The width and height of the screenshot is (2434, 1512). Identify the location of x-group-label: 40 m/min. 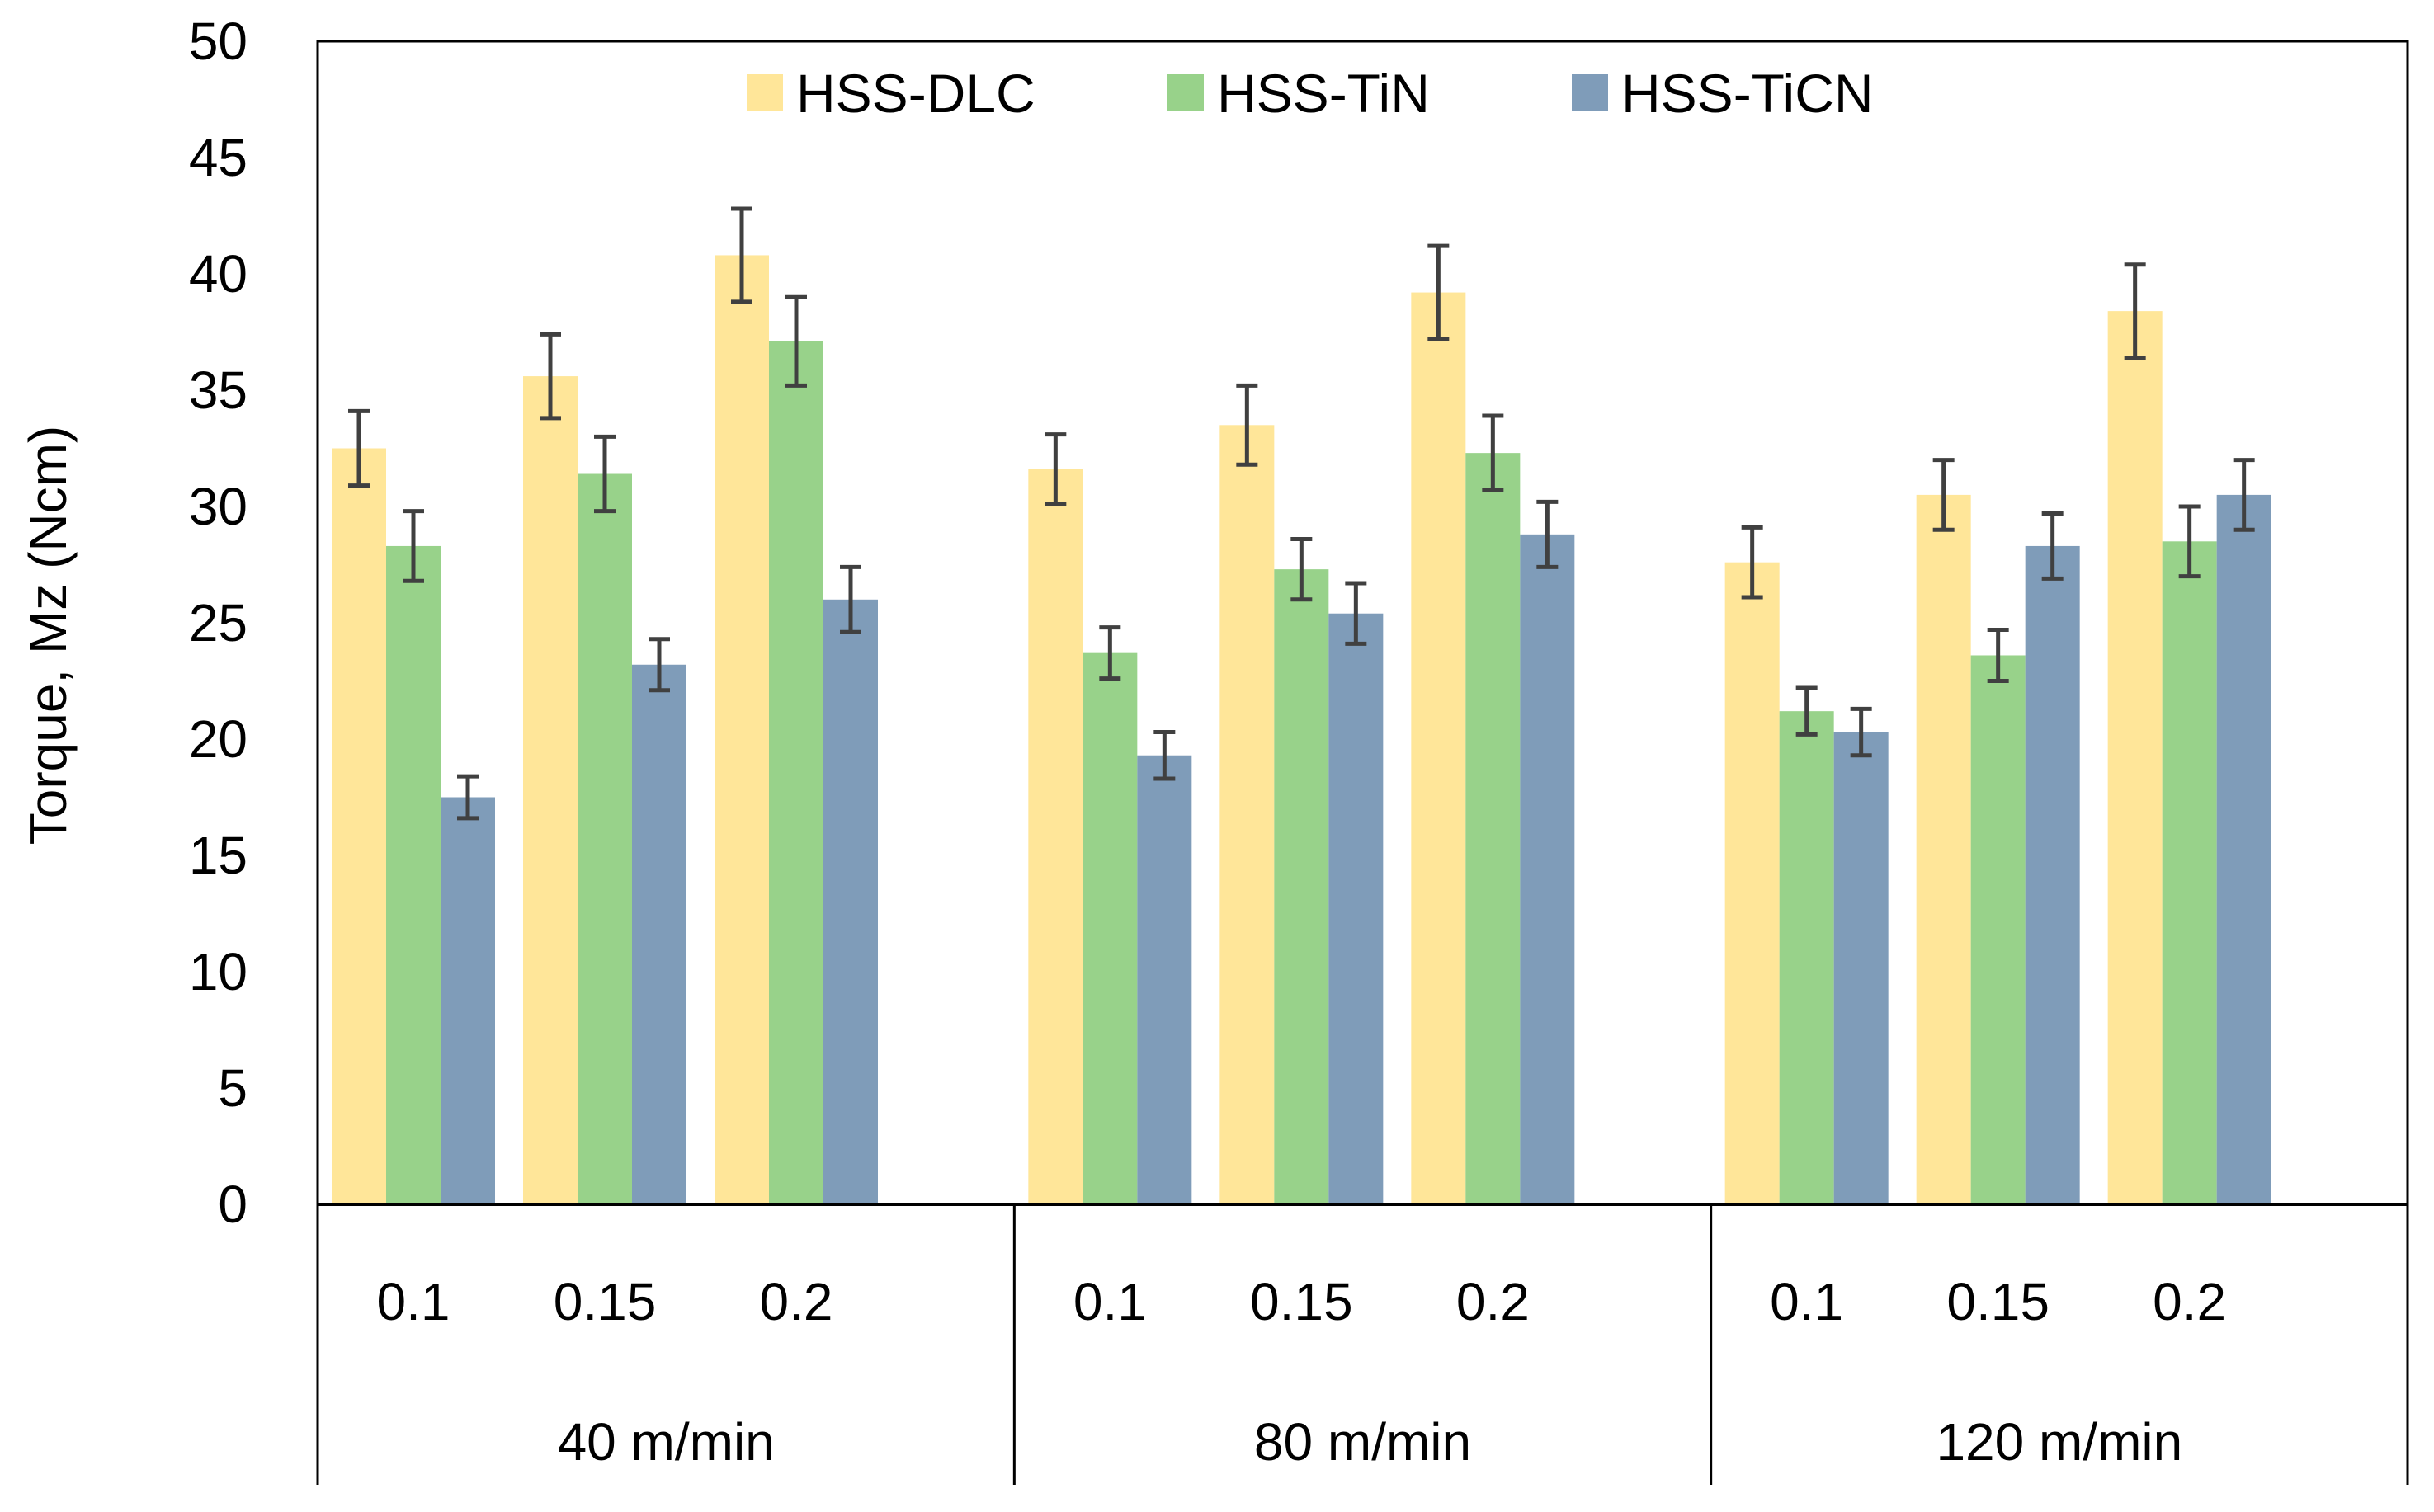
(666, 1442).